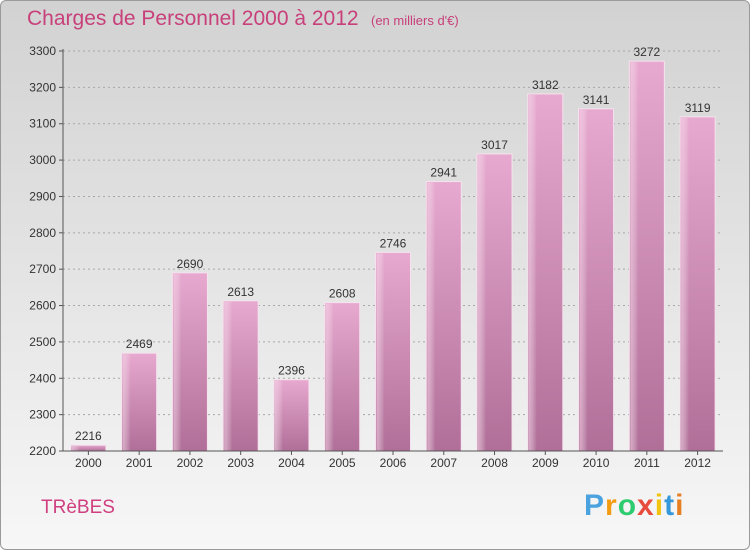 This screenshot has width=750, height=550. What do you see at coordinates (697, 463) in the screenshot?
I see `x-tick-label: 2012` at bounding box center [697, 463].